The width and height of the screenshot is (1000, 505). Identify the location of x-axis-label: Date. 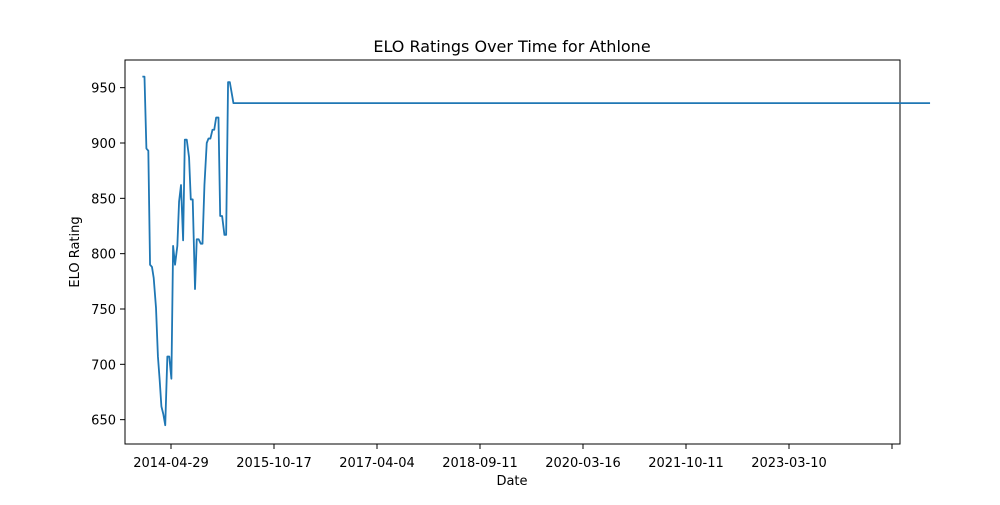
(511, 481).